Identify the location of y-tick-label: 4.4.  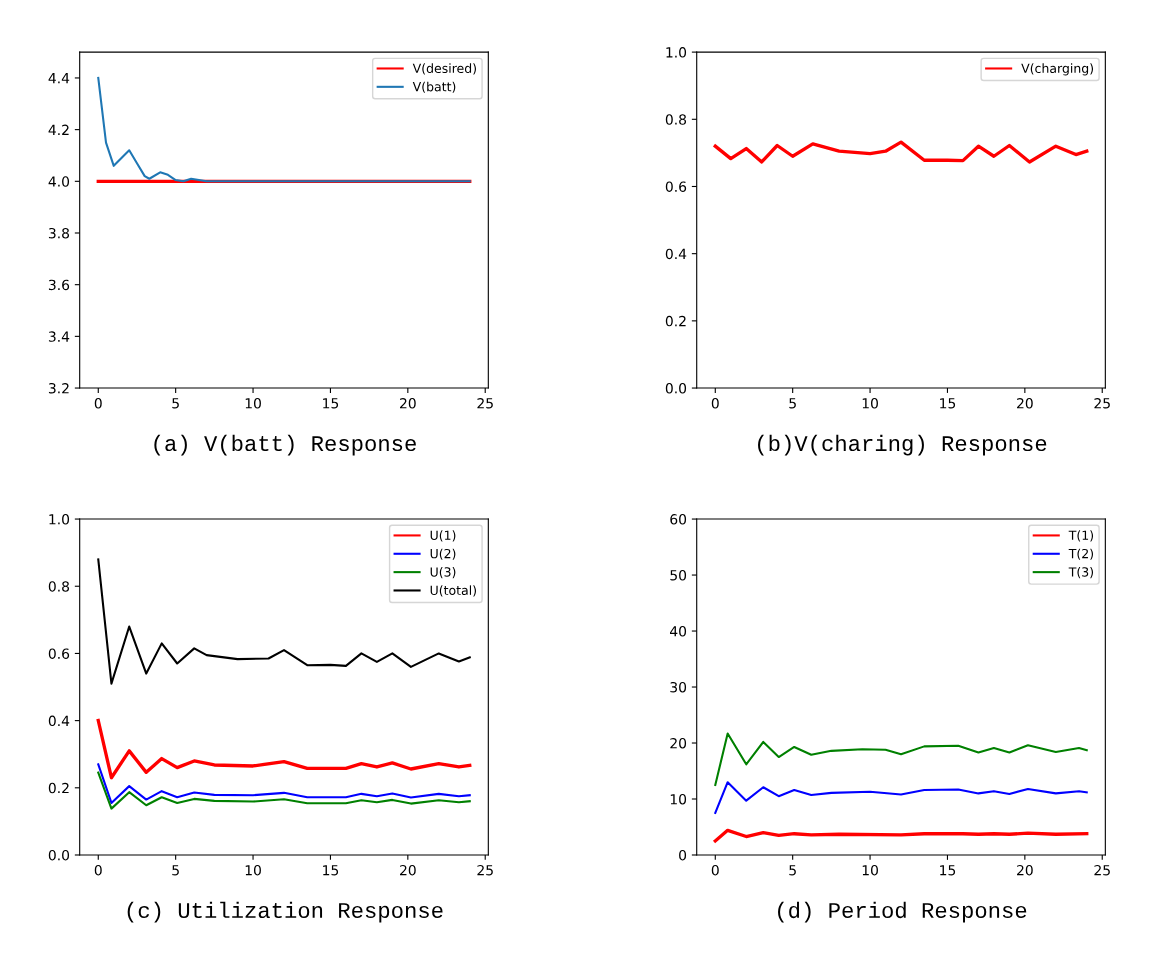
(59, 78).